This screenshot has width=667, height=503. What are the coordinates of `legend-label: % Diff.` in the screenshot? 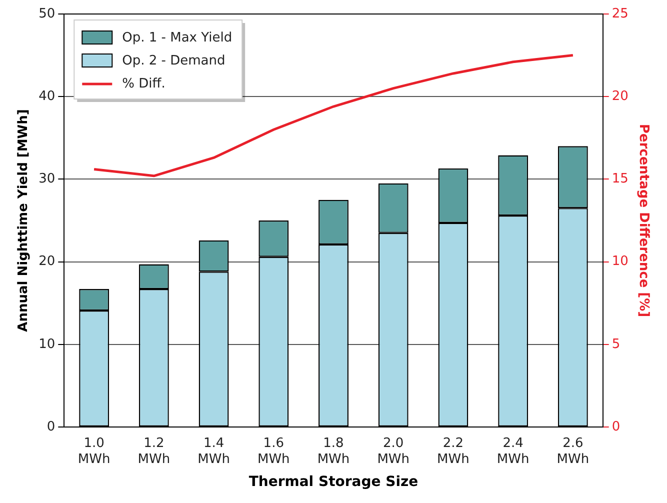 It's located at (144, 84).